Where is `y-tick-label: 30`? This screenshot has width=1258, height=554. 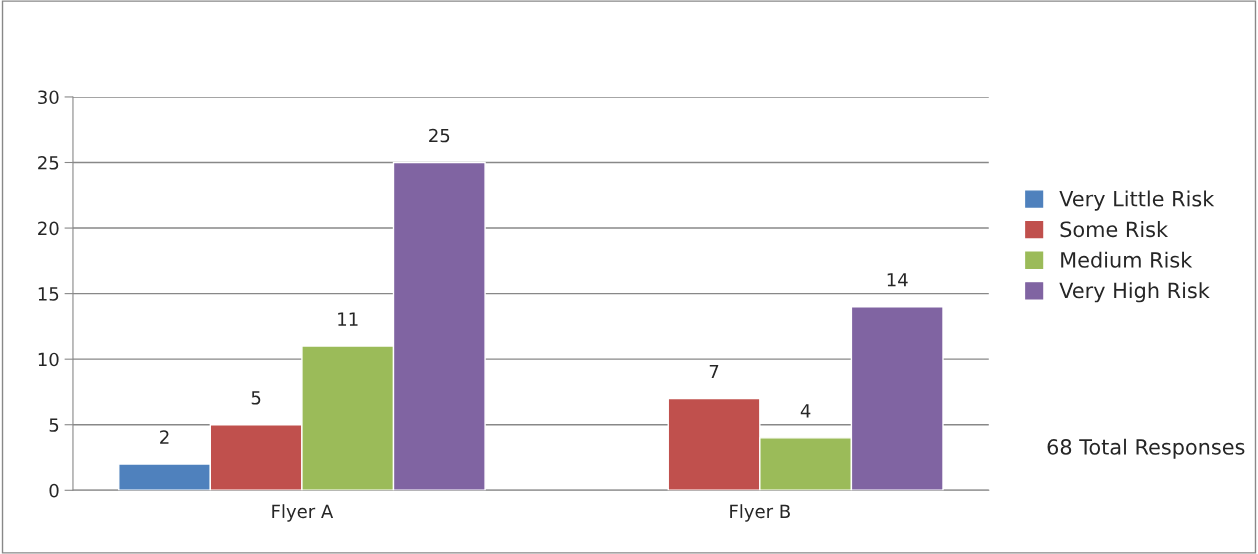 y-tick-label: 30 is located at coordinates (48, 97).